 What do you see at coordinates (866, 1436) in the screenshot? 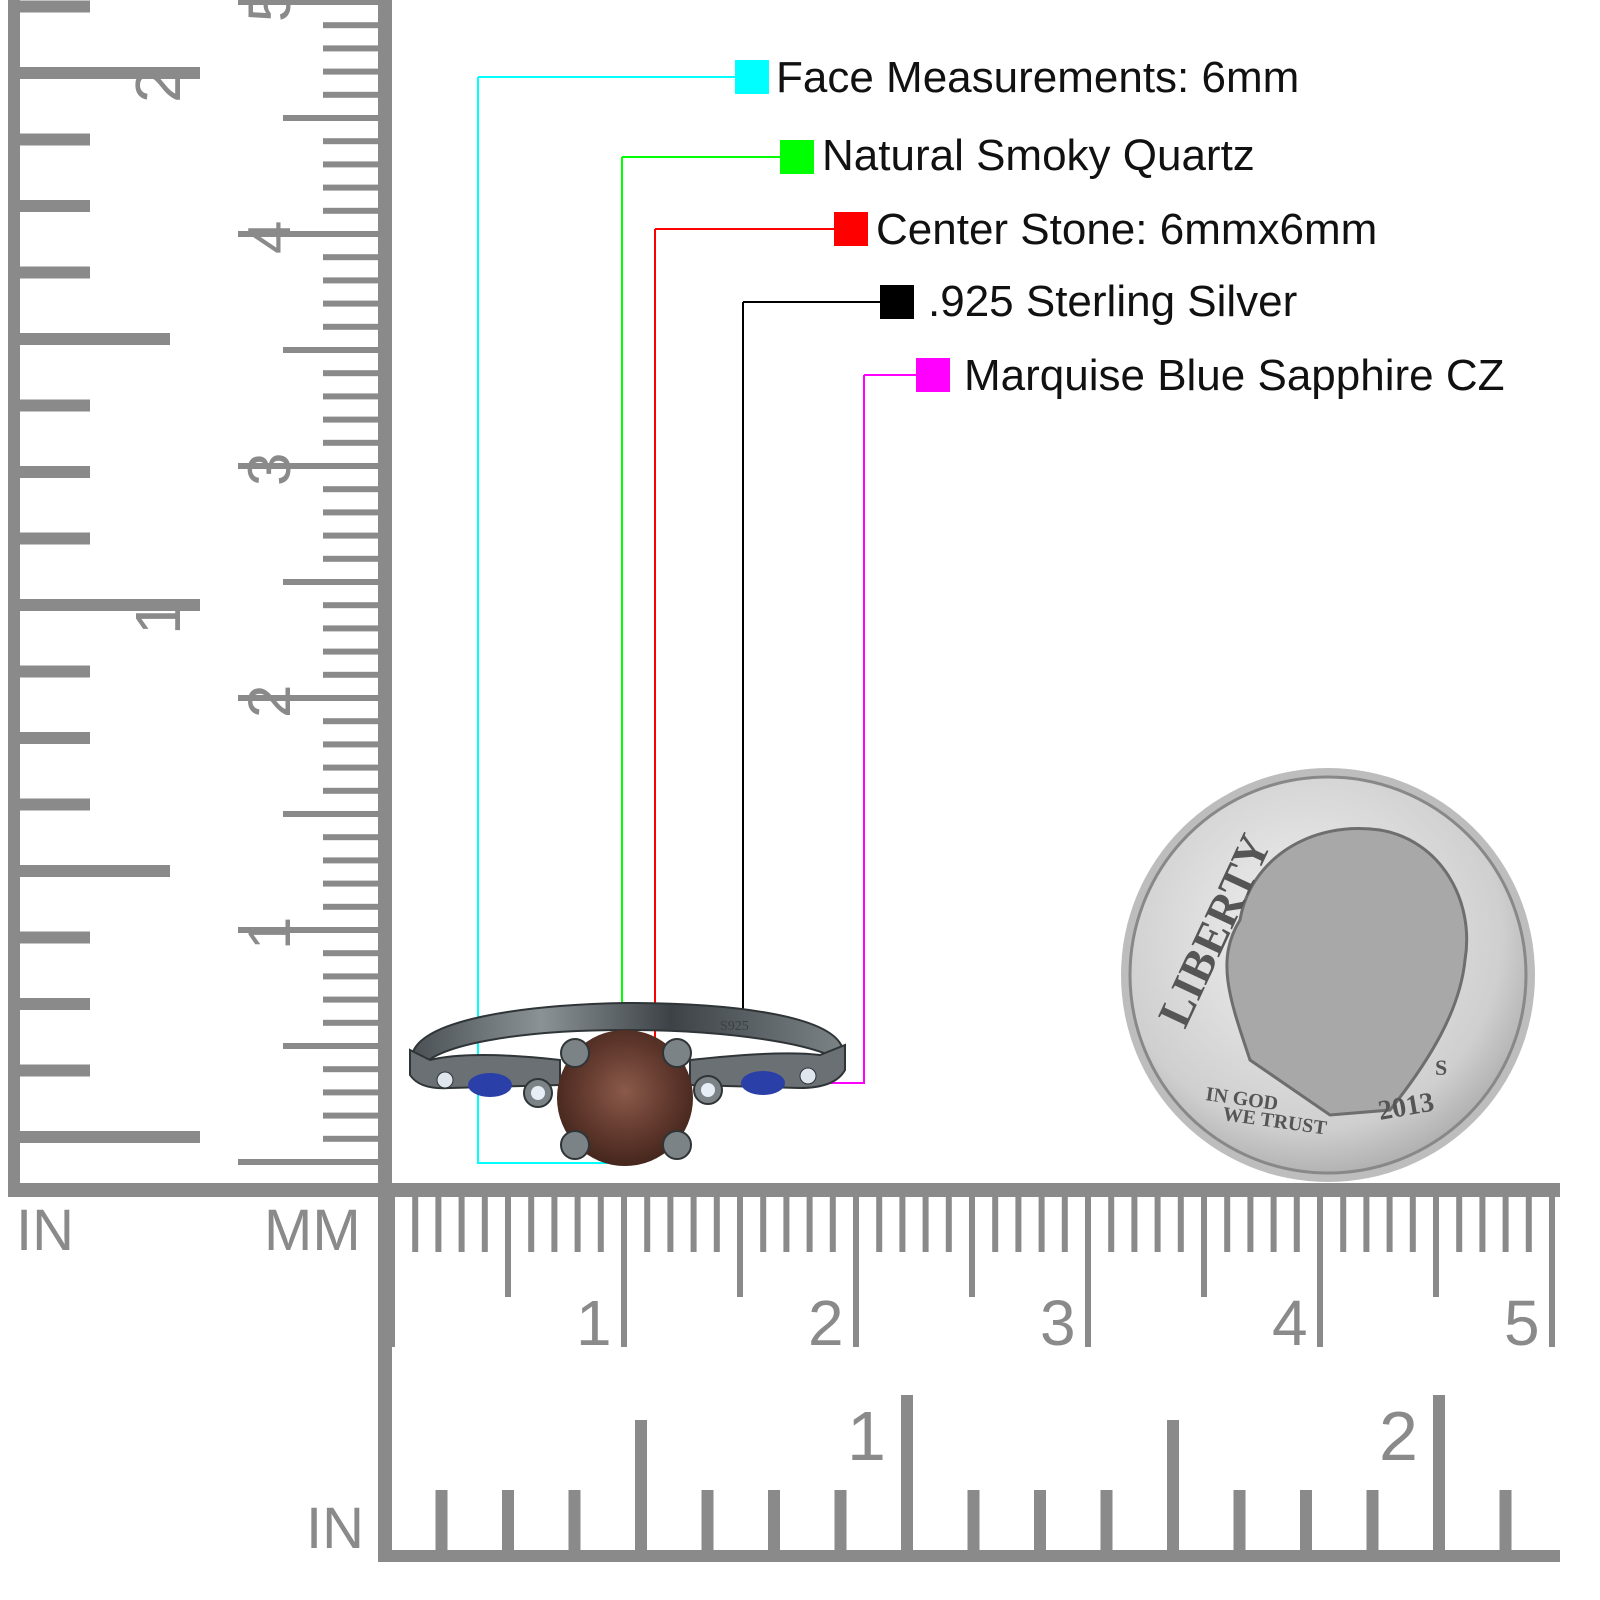
I see `inch-number-bottom: 1` at bounding box center [866, 1436].